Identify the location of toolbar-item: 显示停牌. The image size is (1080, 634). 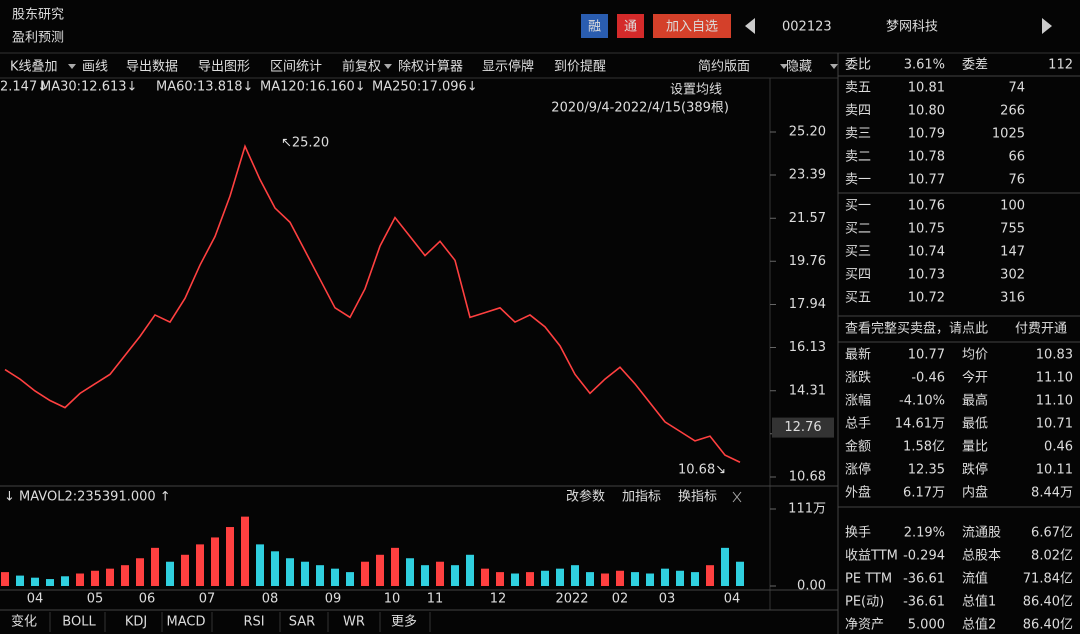
(508, 67).